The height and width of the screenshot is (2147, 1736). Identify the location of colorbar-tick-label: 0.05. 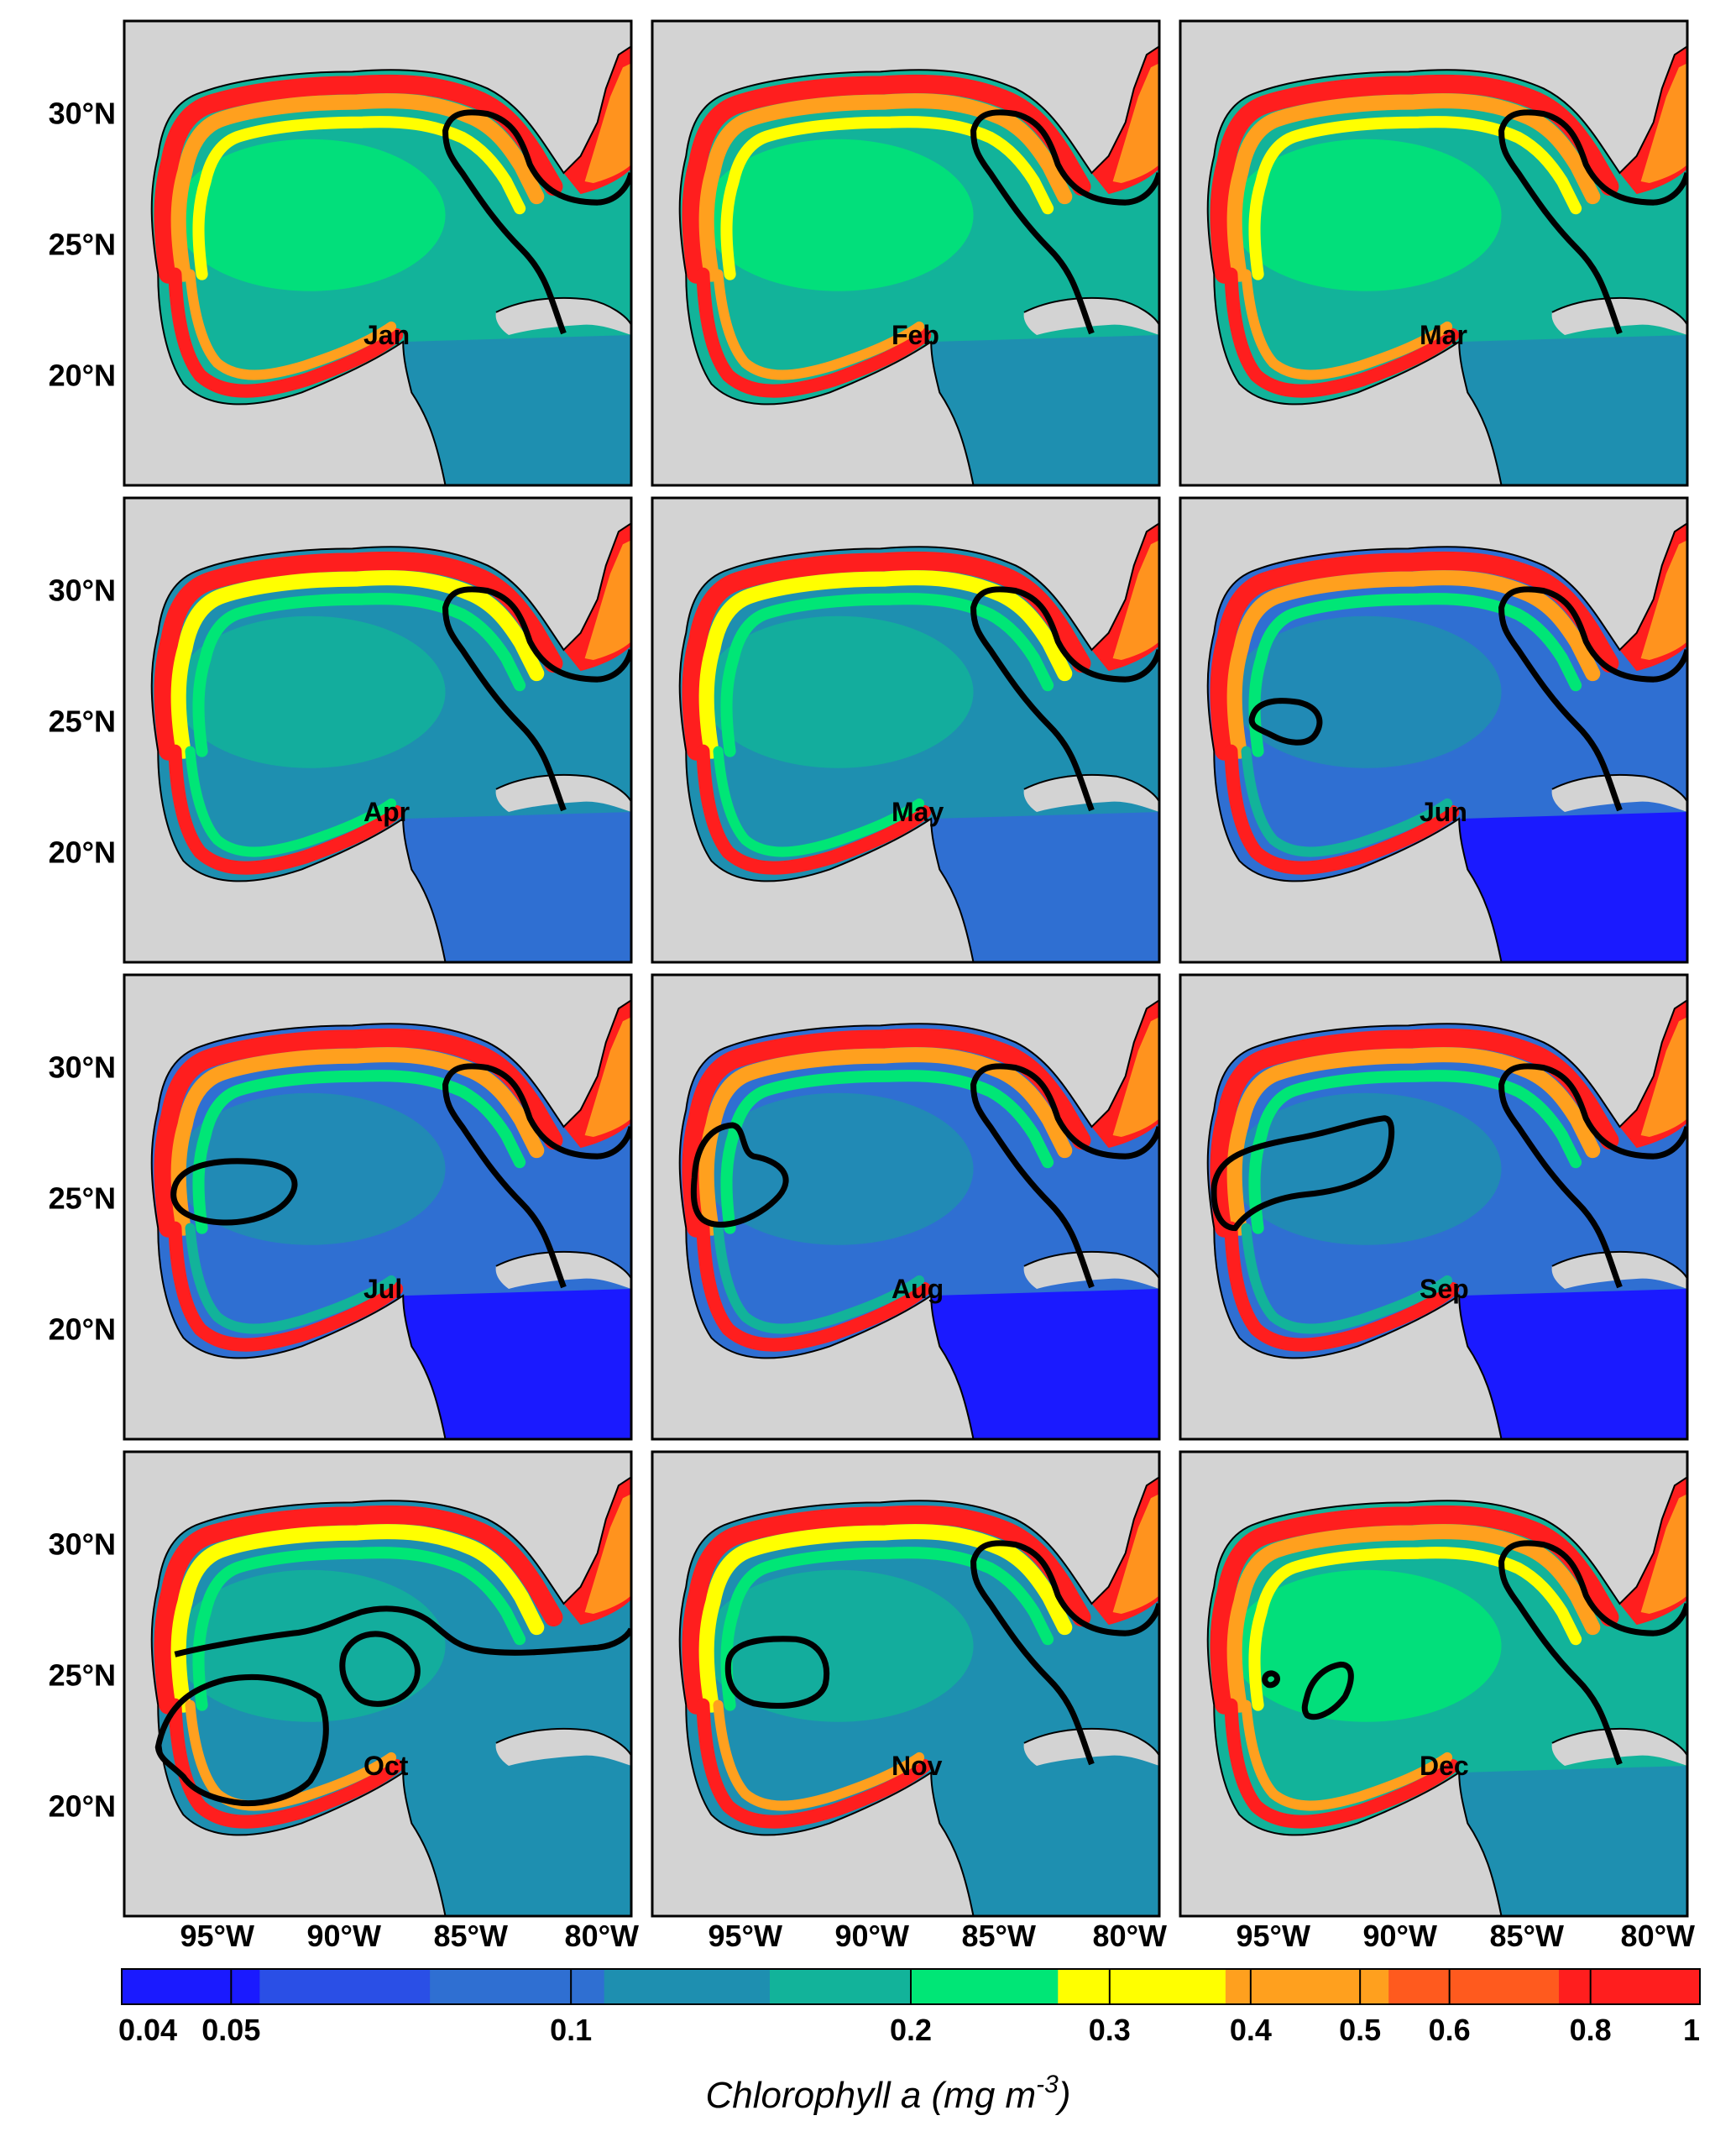
(230, 2030).